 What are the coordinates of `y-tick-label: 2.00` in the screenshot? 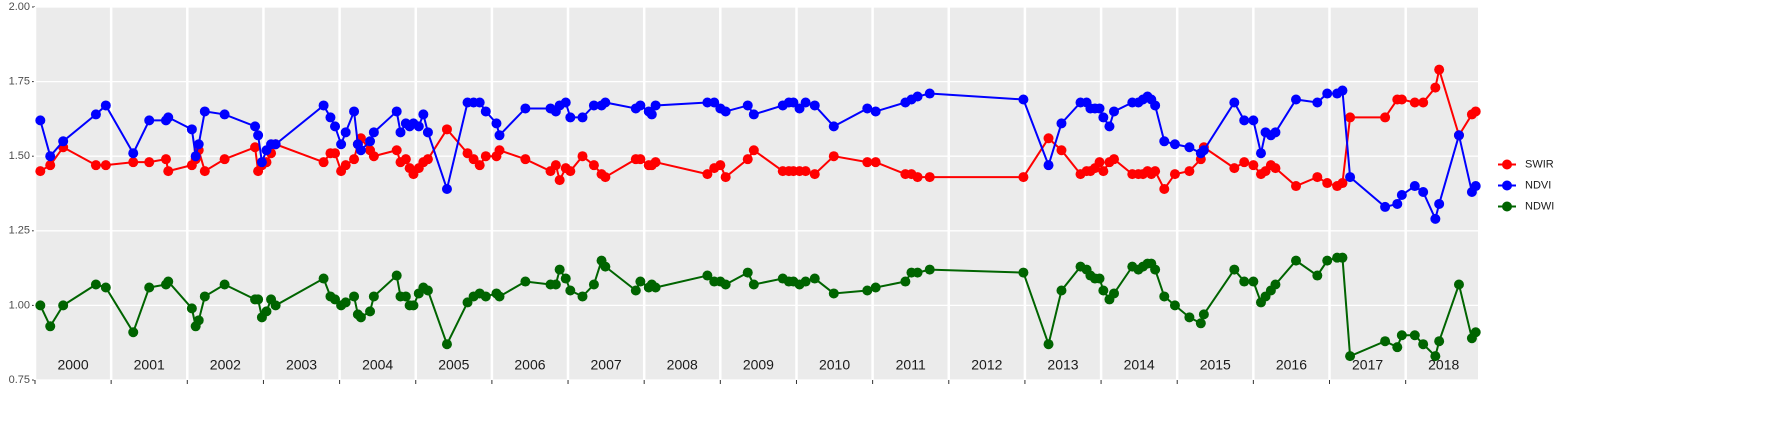 It's located at (19, 7).